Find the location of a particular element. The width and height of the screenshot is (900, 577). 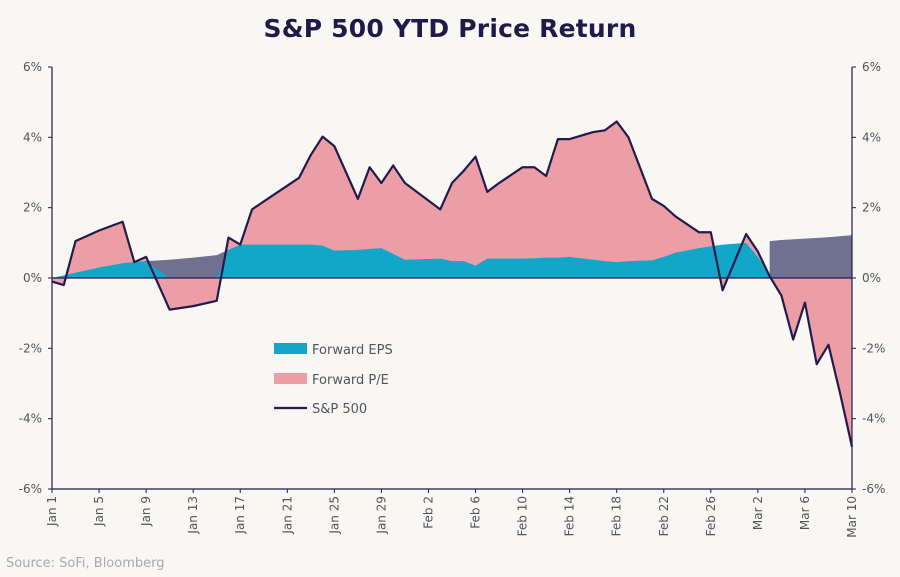

y-tick-label-left: 0% is located at coordinates (32, 278).